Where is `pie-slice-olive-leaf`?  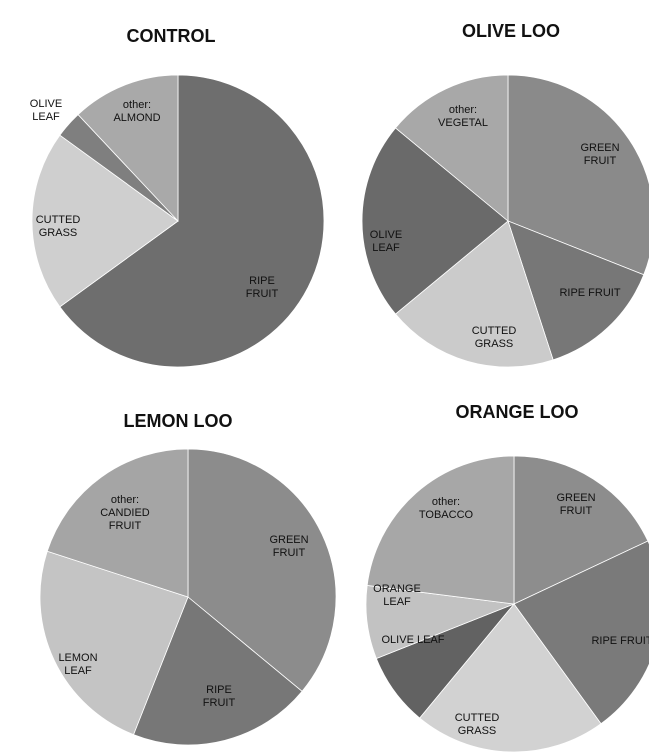
pie-slice-olive-leaf is located at coordinates (435, 221).